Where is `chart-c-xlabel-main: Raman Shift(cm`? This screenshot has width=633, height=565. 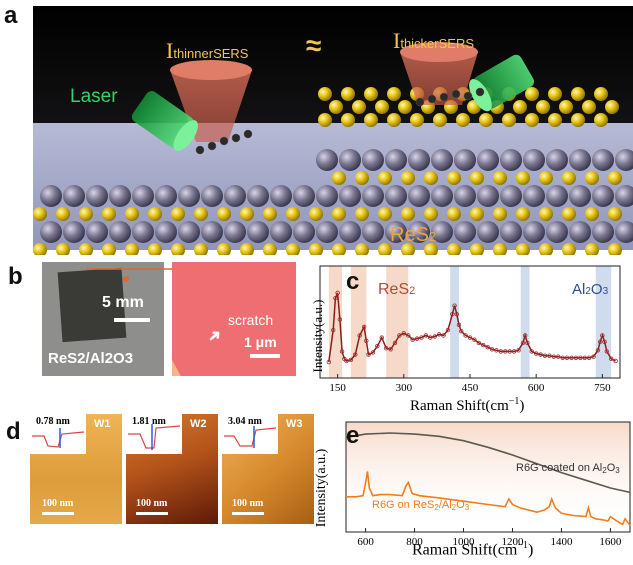 chart-c-xlabel-main: Raman Shift(cm is located at coordinates (459, 406).